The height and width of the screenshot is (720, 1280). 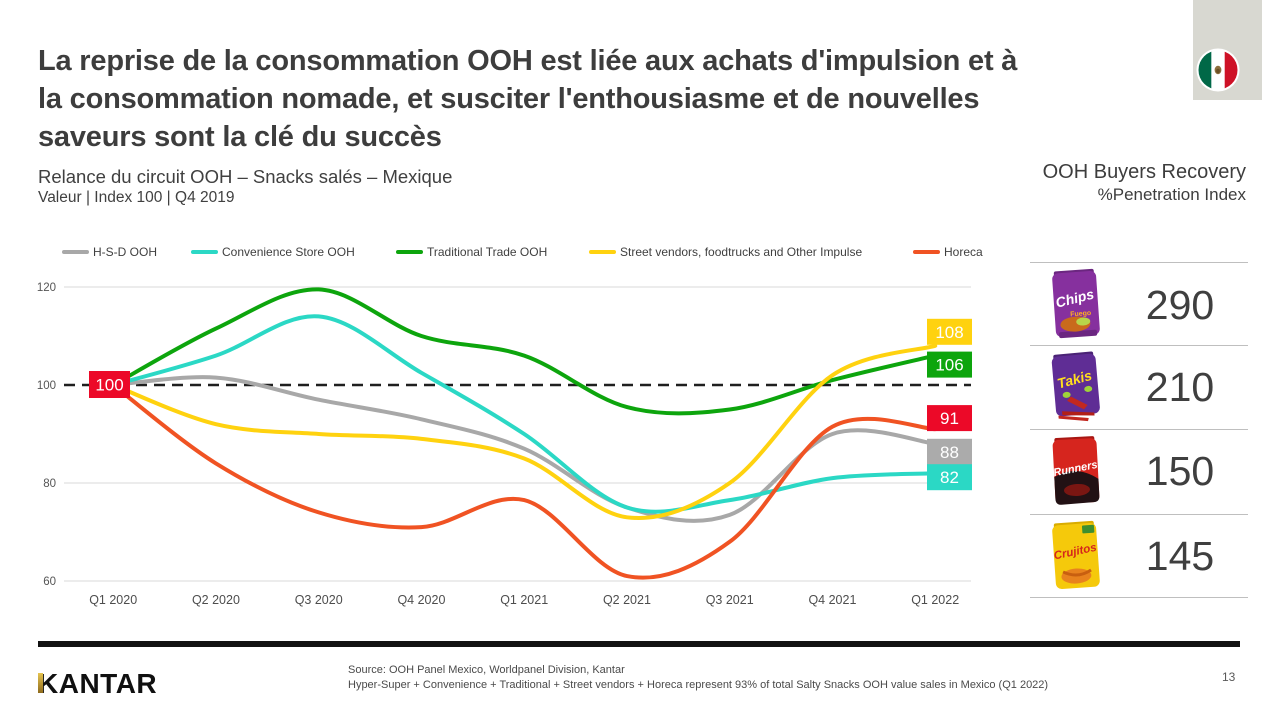 I want to click on legend-swatch-traditional, so click(x=409, y=252).